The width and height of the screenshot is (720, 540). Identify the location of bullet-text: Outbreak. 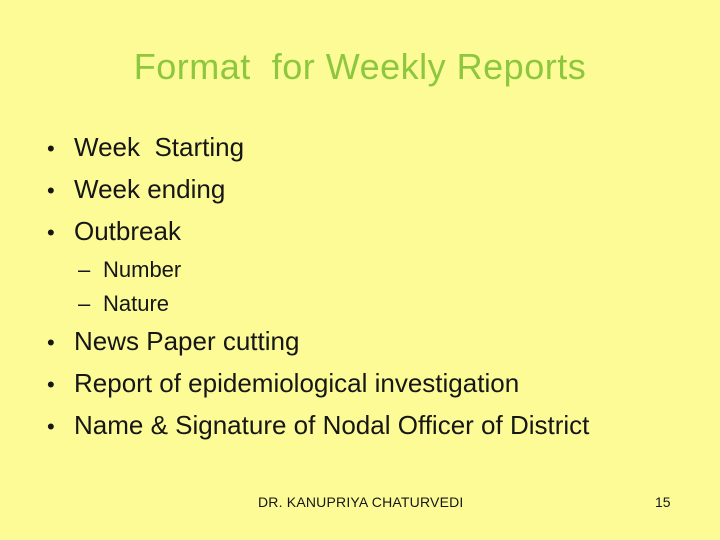
(127, 231).